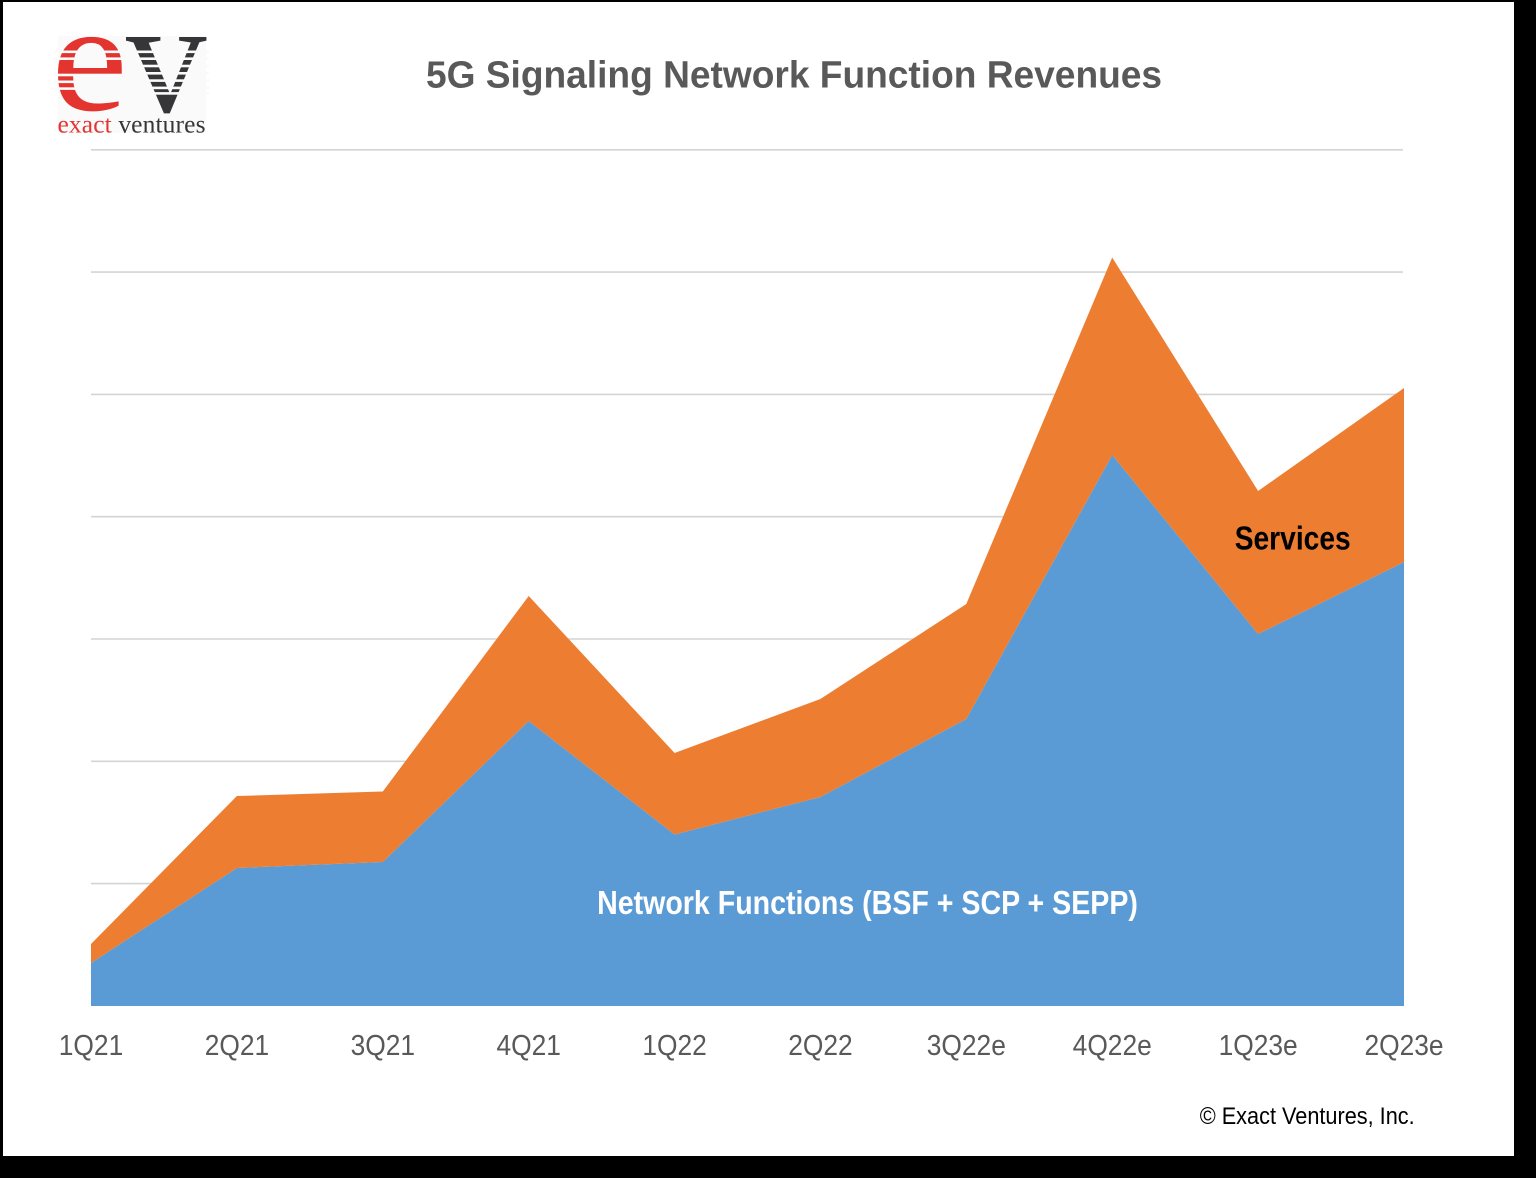 The width and height of the screenshot is (1536, 1178). I want to click on svg-text: 1Q22, so click(674, 1045).